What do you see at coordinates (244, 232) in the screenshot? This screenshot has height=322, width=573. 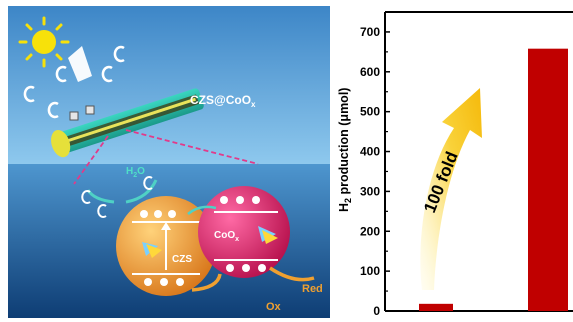 I see `coox-sphere` at bounding box center [244, 232].